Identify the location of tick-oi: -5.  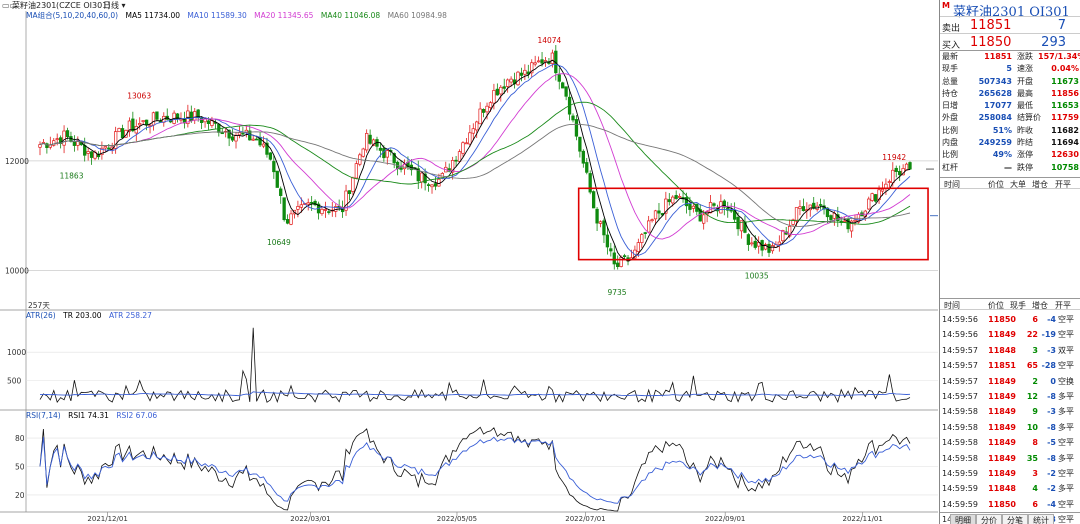
(1051, 443).